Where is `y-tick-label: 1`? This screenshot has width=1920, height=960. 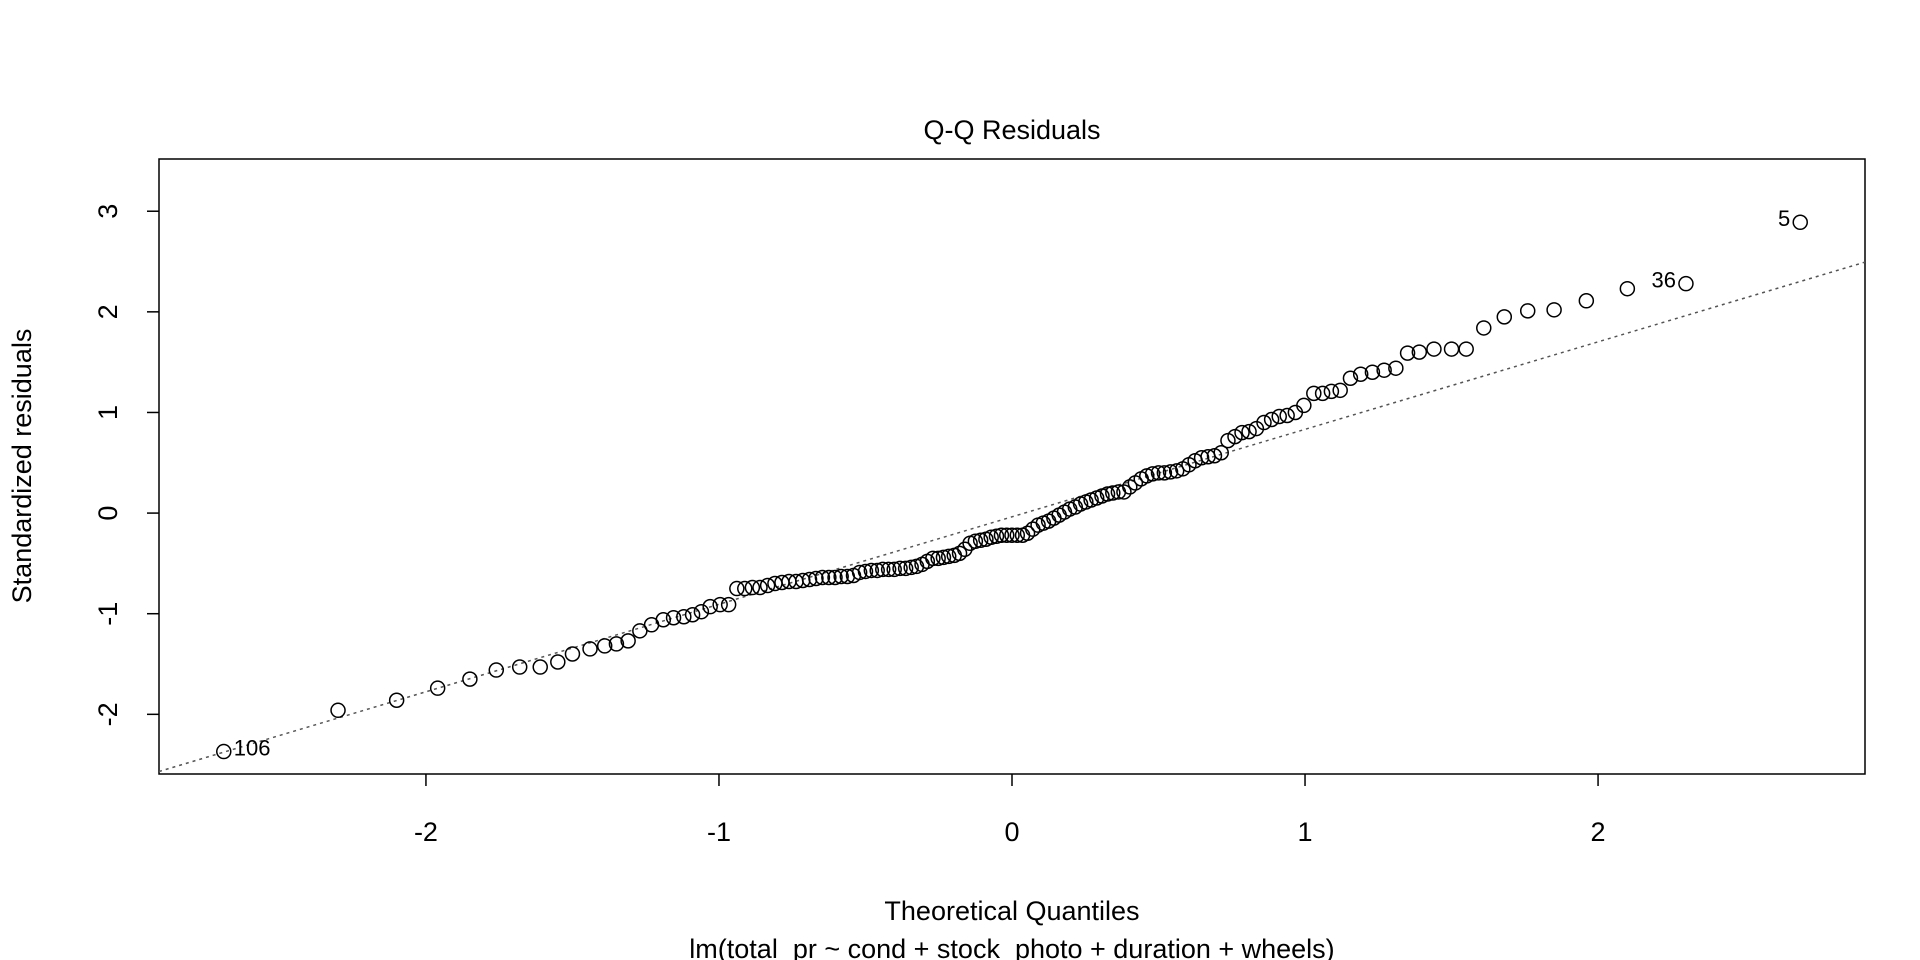 y-tick-label: 1 is located at coordinates (108, 412).